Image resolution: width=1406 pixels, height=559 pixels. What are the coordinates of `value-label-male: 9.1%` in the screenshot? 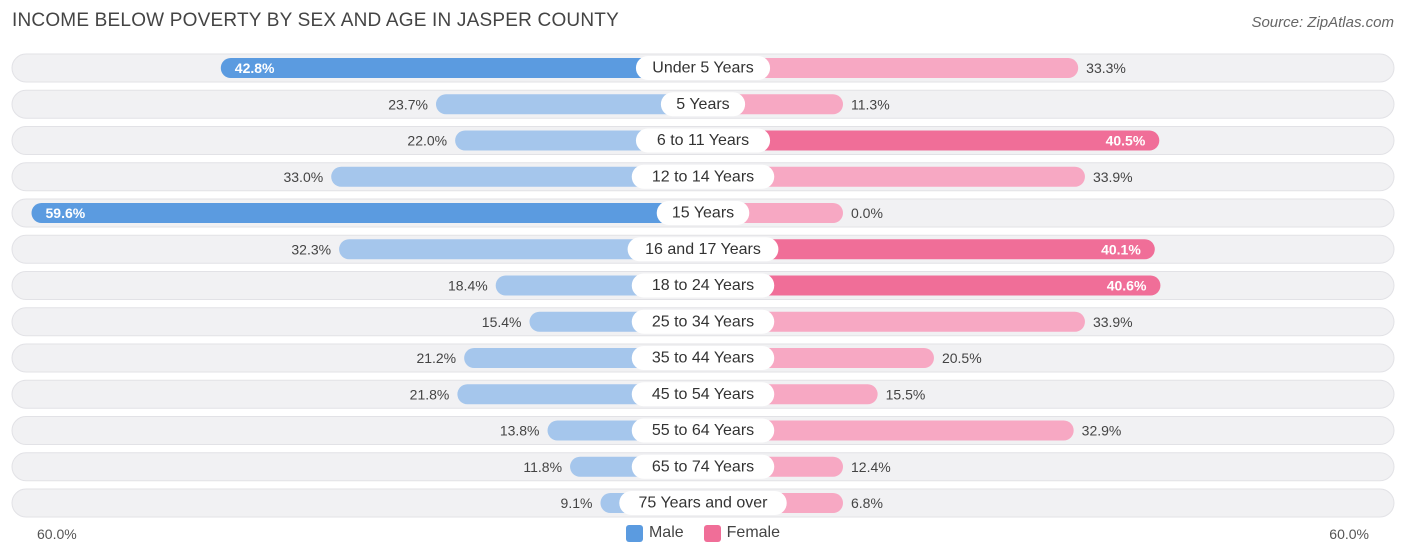 It's located at (577, 503).